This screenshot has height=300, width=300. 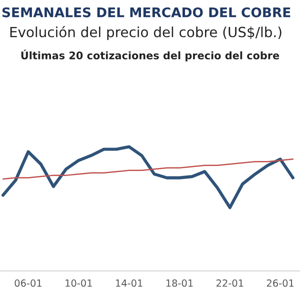 What do you see at coordinates (179, 283) in the screenshot?
I see `x-tick-label: 18-01` at bounding box center [179, 283].